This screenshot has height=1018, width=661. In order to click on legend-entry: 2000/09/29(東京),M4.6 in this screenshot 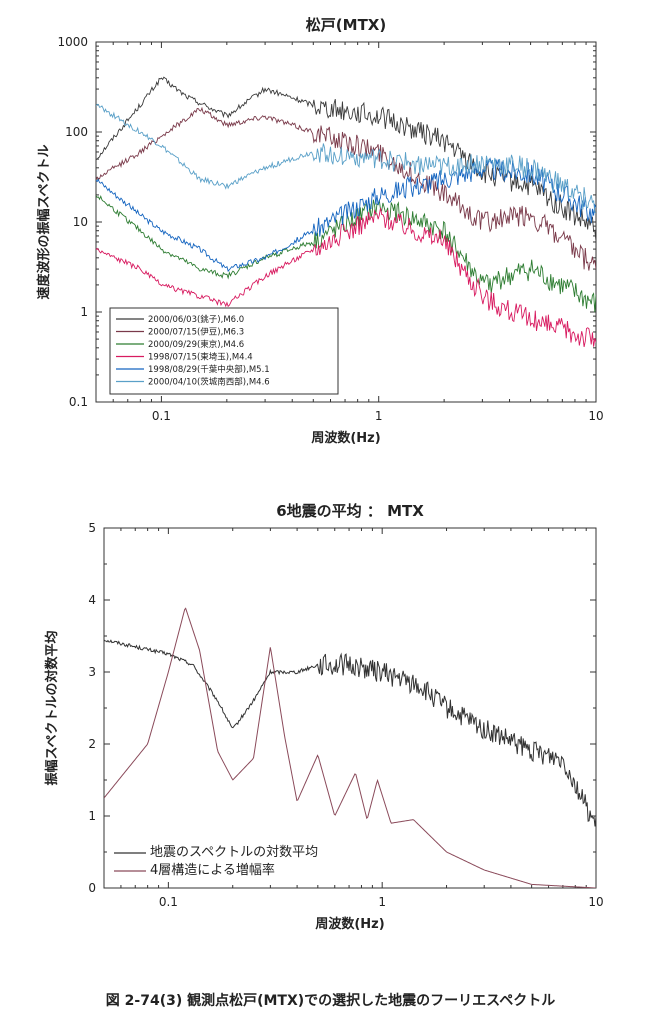, I will do `click(196, 344)`.